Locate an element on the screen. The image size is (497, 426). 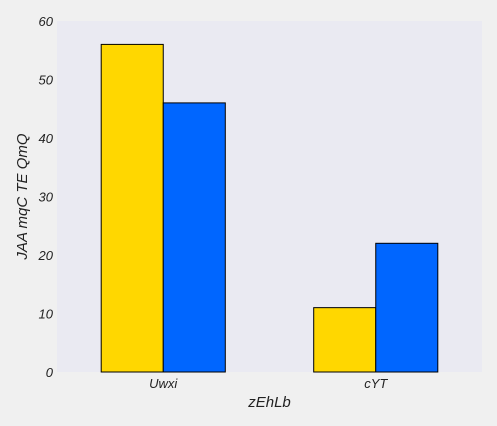
y-tick-label: 20 is located at coordinates (46, 255).